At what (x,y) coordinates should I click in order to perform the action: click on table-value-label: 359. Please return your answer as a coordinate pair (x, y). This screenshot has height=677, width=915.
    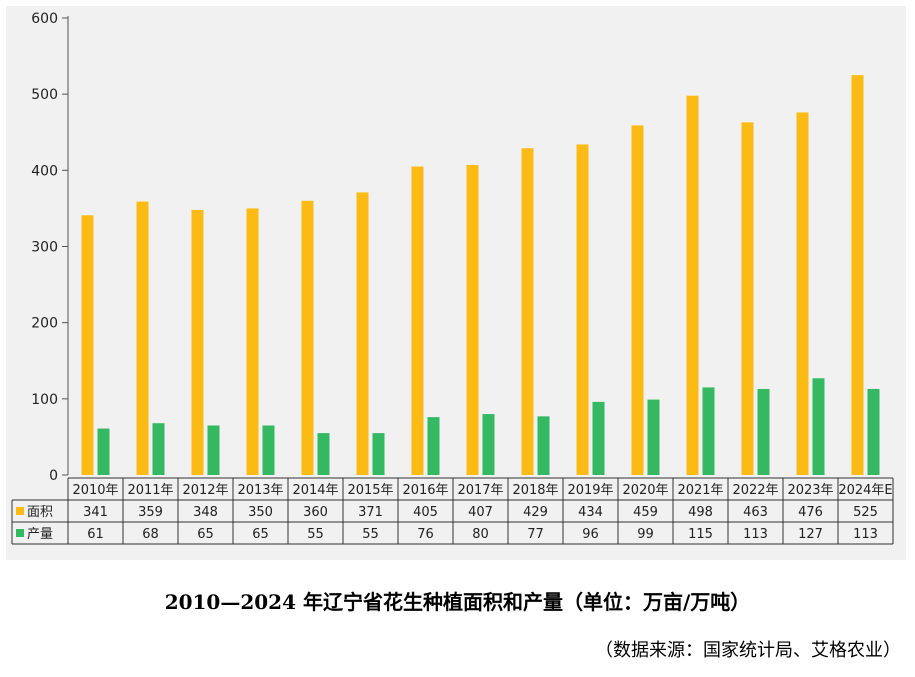
    Looking at the image, I should click on (150, 512).